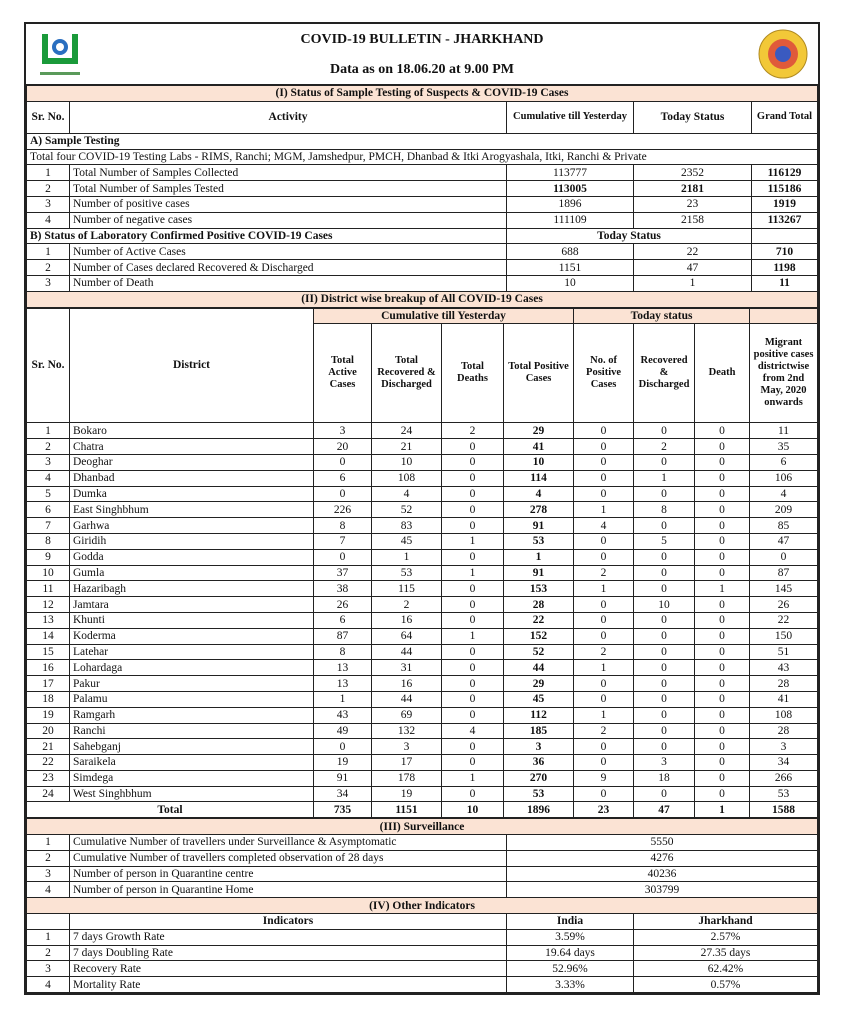 The image size is (848, 1024). Describe the element at coordinates (538, 462) in the screenshot. I see `total-positive: 10` at that location.